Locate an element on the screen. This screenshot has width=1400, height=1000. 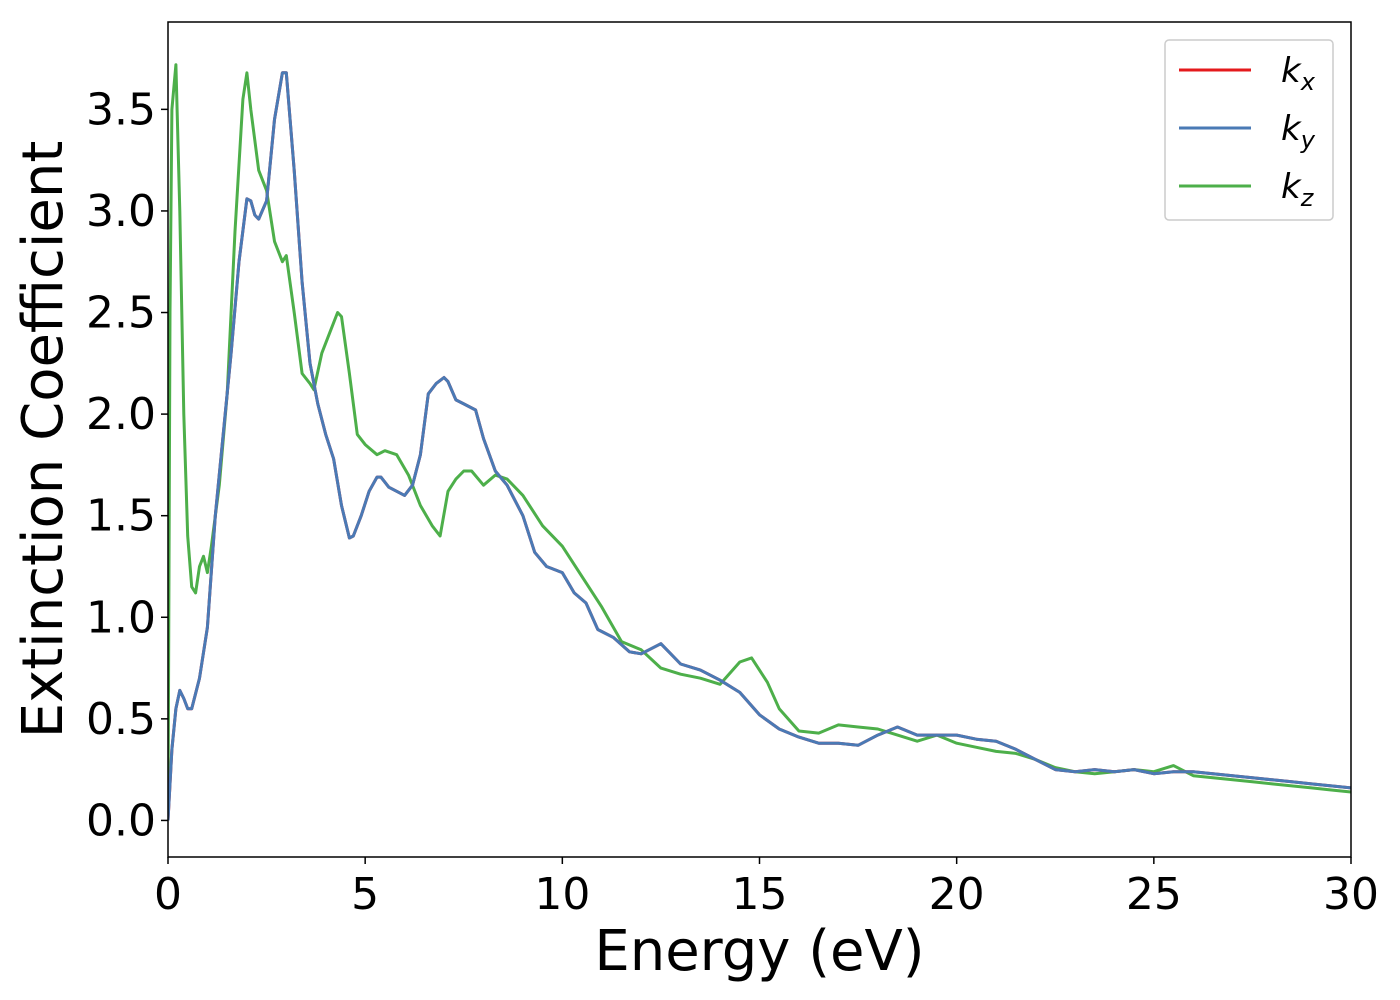
y-tick-label: 3.5 is located at coordinates (121, 109).